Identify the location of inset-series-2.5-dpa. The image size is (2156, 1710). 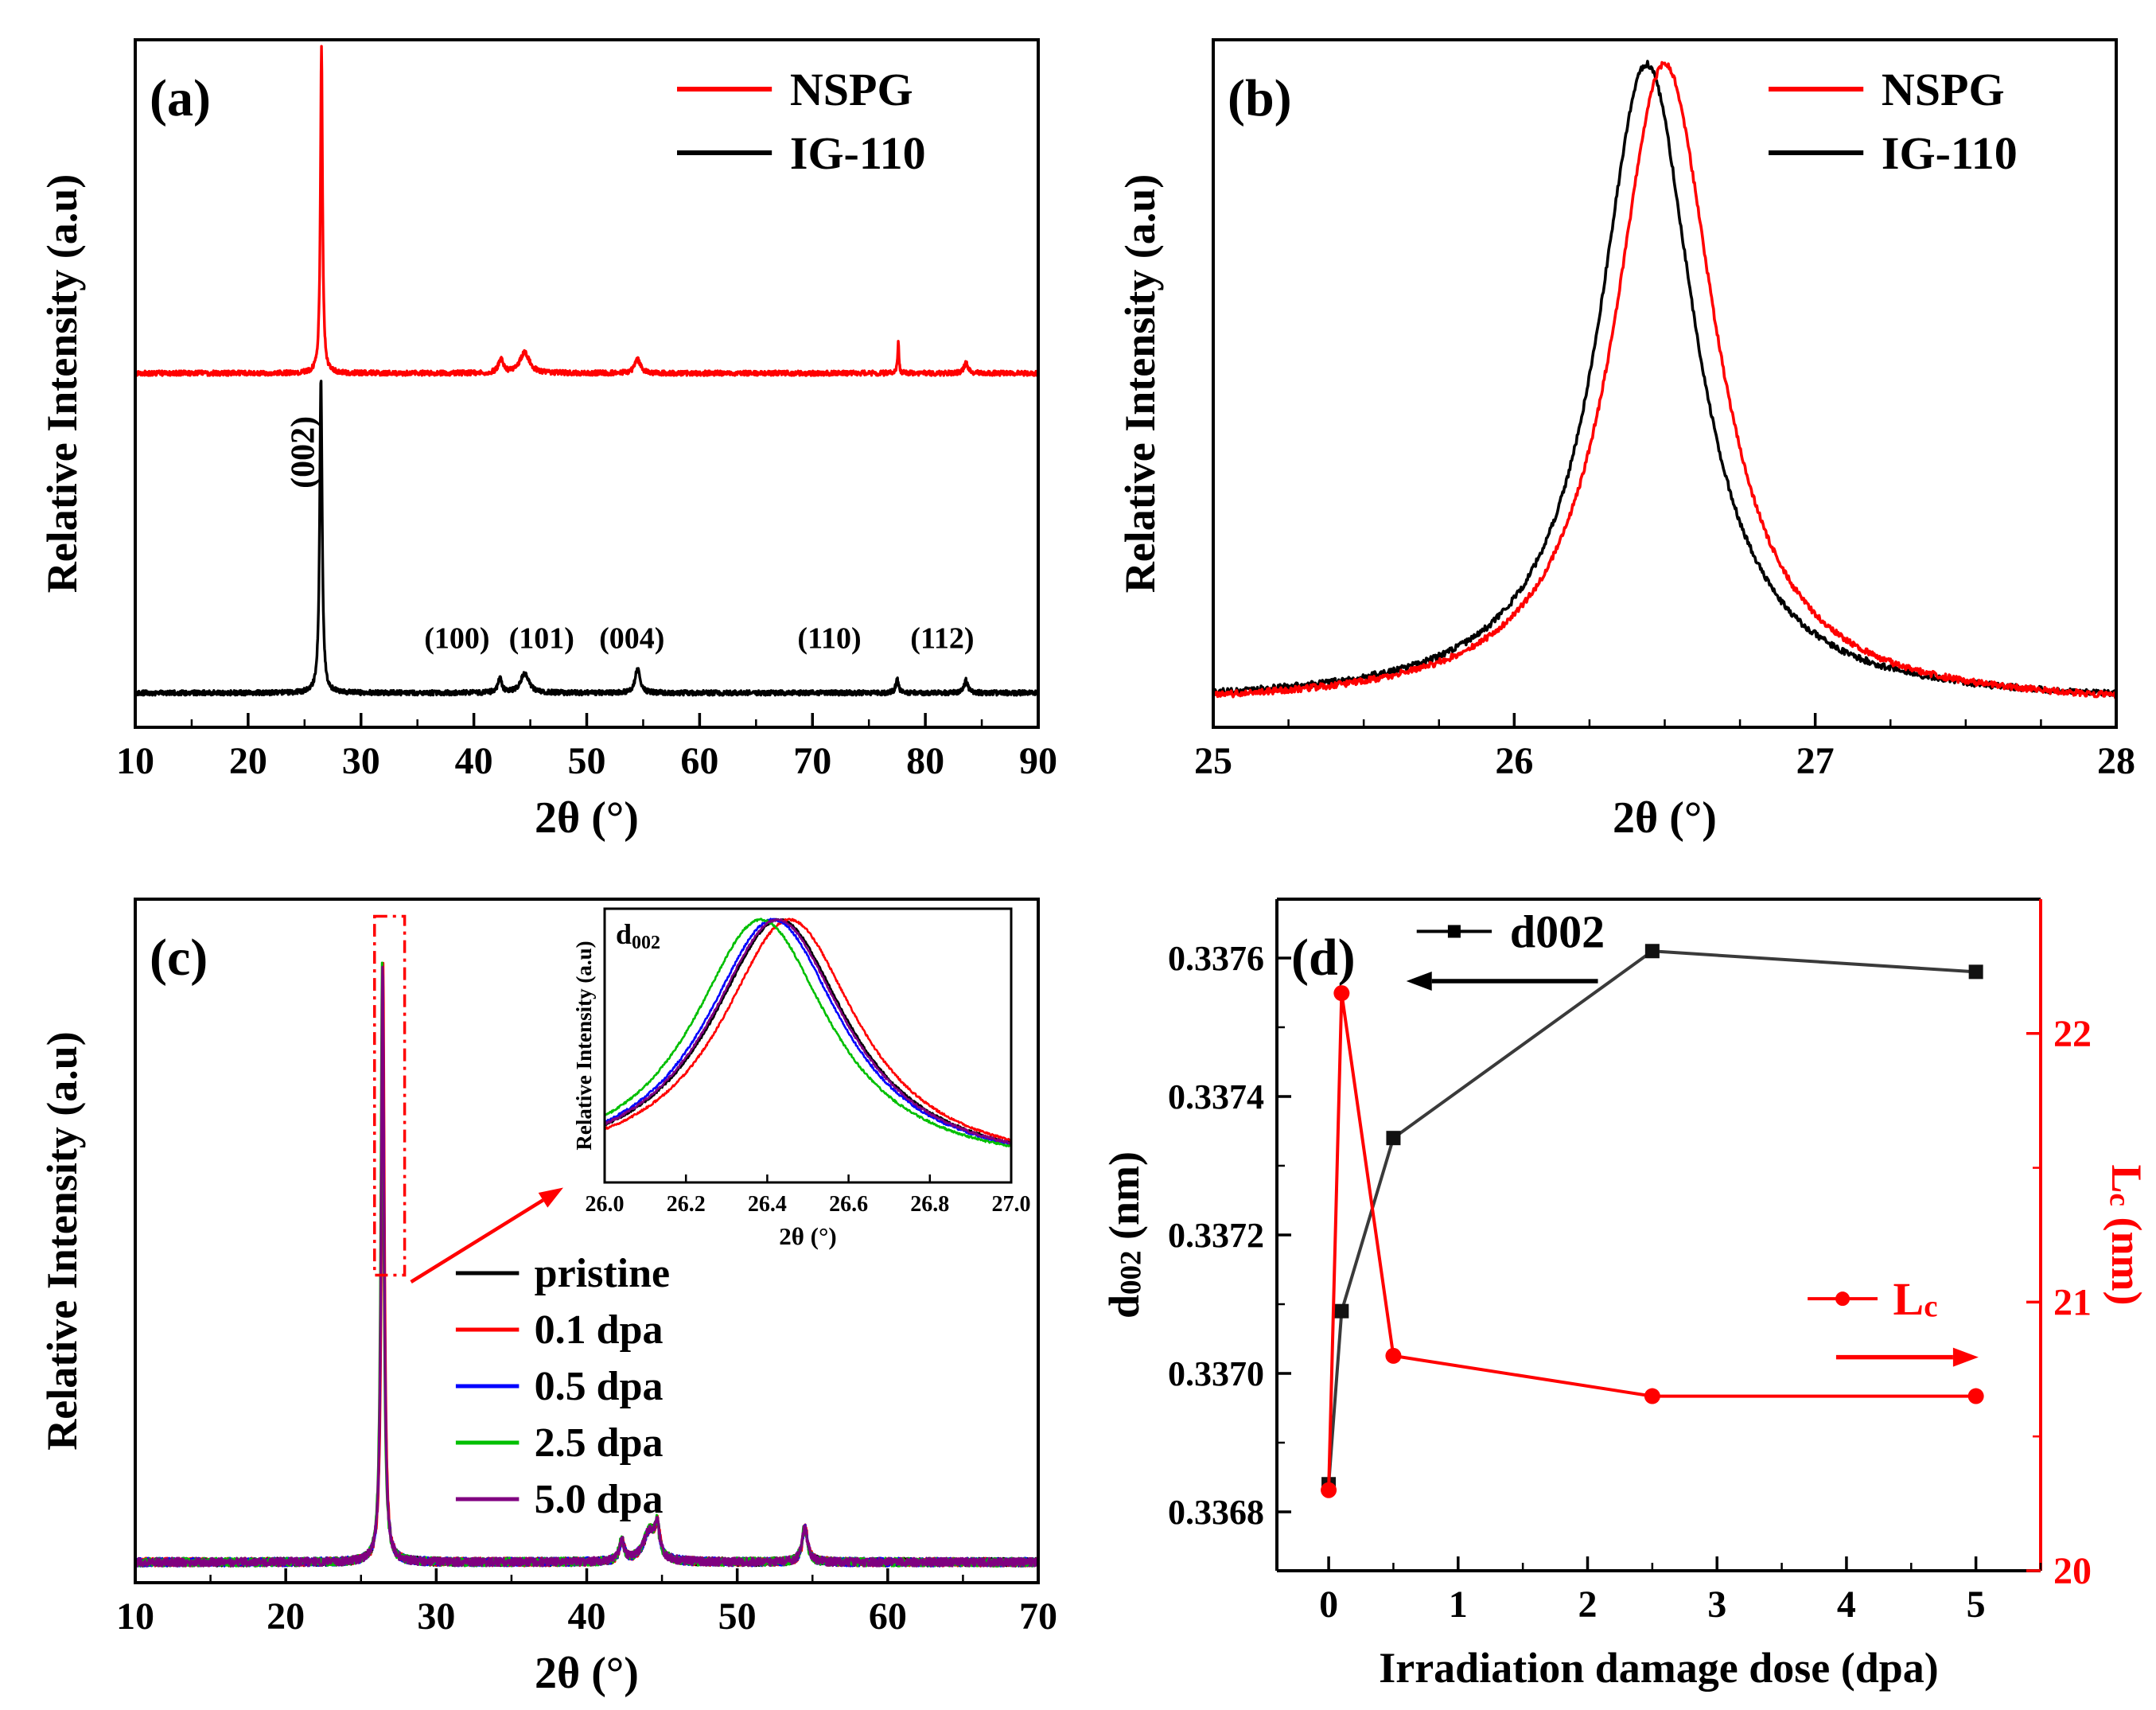
(808, 1032).